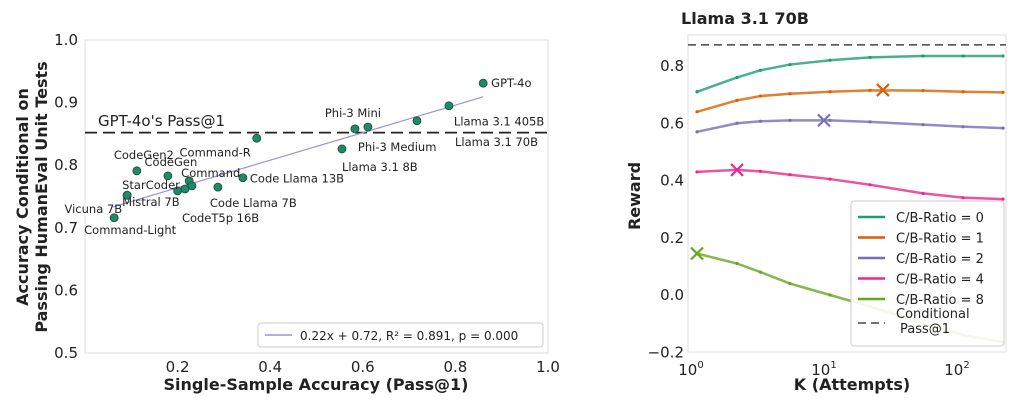  I want to click on y-tick-label: 1.0, so click(66, 40).